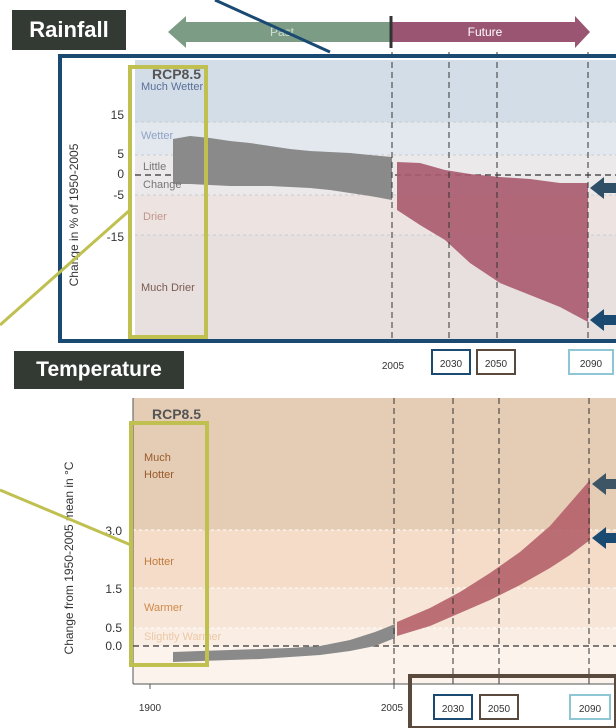  What do you see at coordinates (154, 167) in the screenshot?
I see `rainfall-band-little: Little` at bounding box center [154, 167].